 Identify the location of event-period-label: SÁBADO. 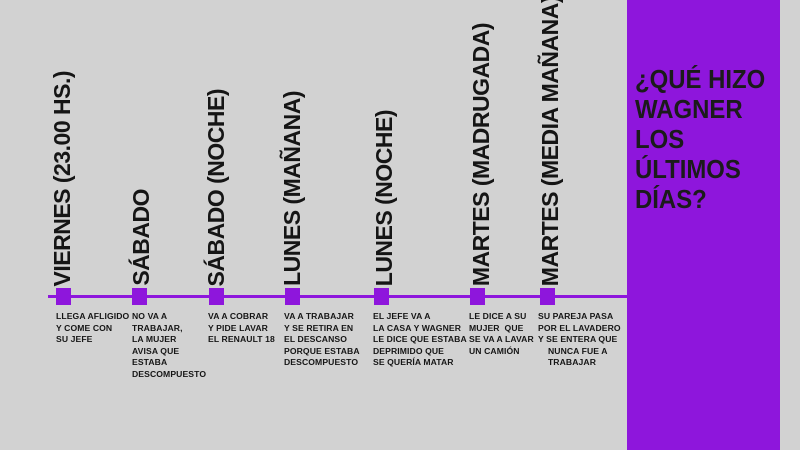
(141, 237).